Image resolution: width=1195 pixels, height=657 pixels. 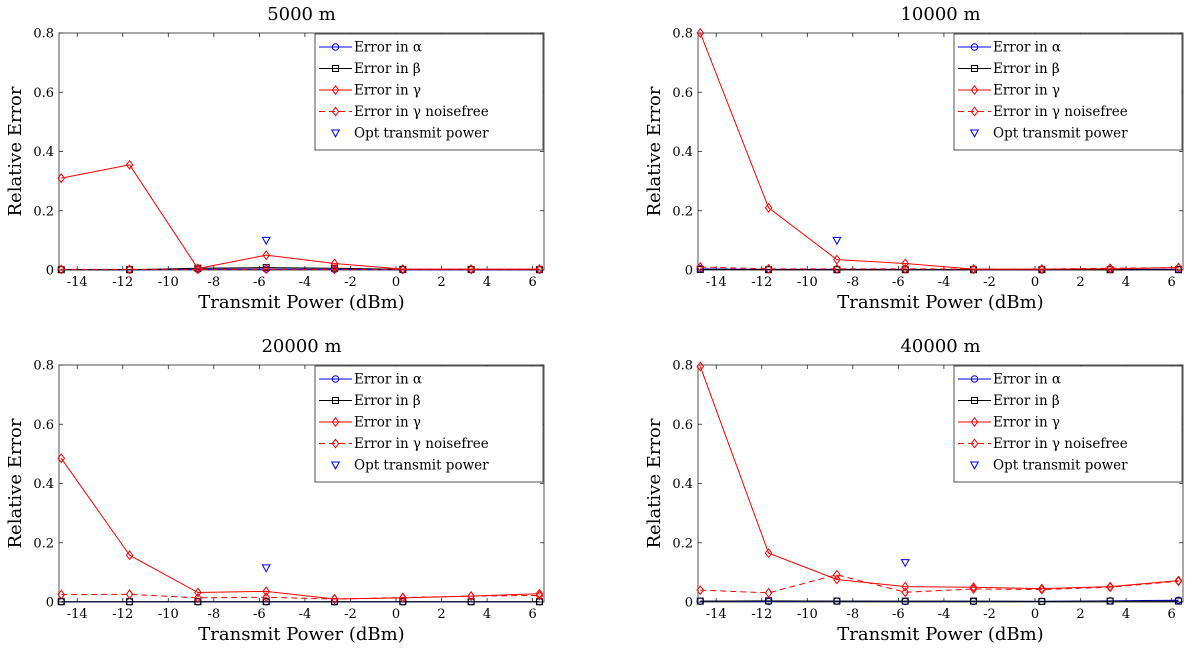 I want to click on legend-box, so click(x=1068, y=92).